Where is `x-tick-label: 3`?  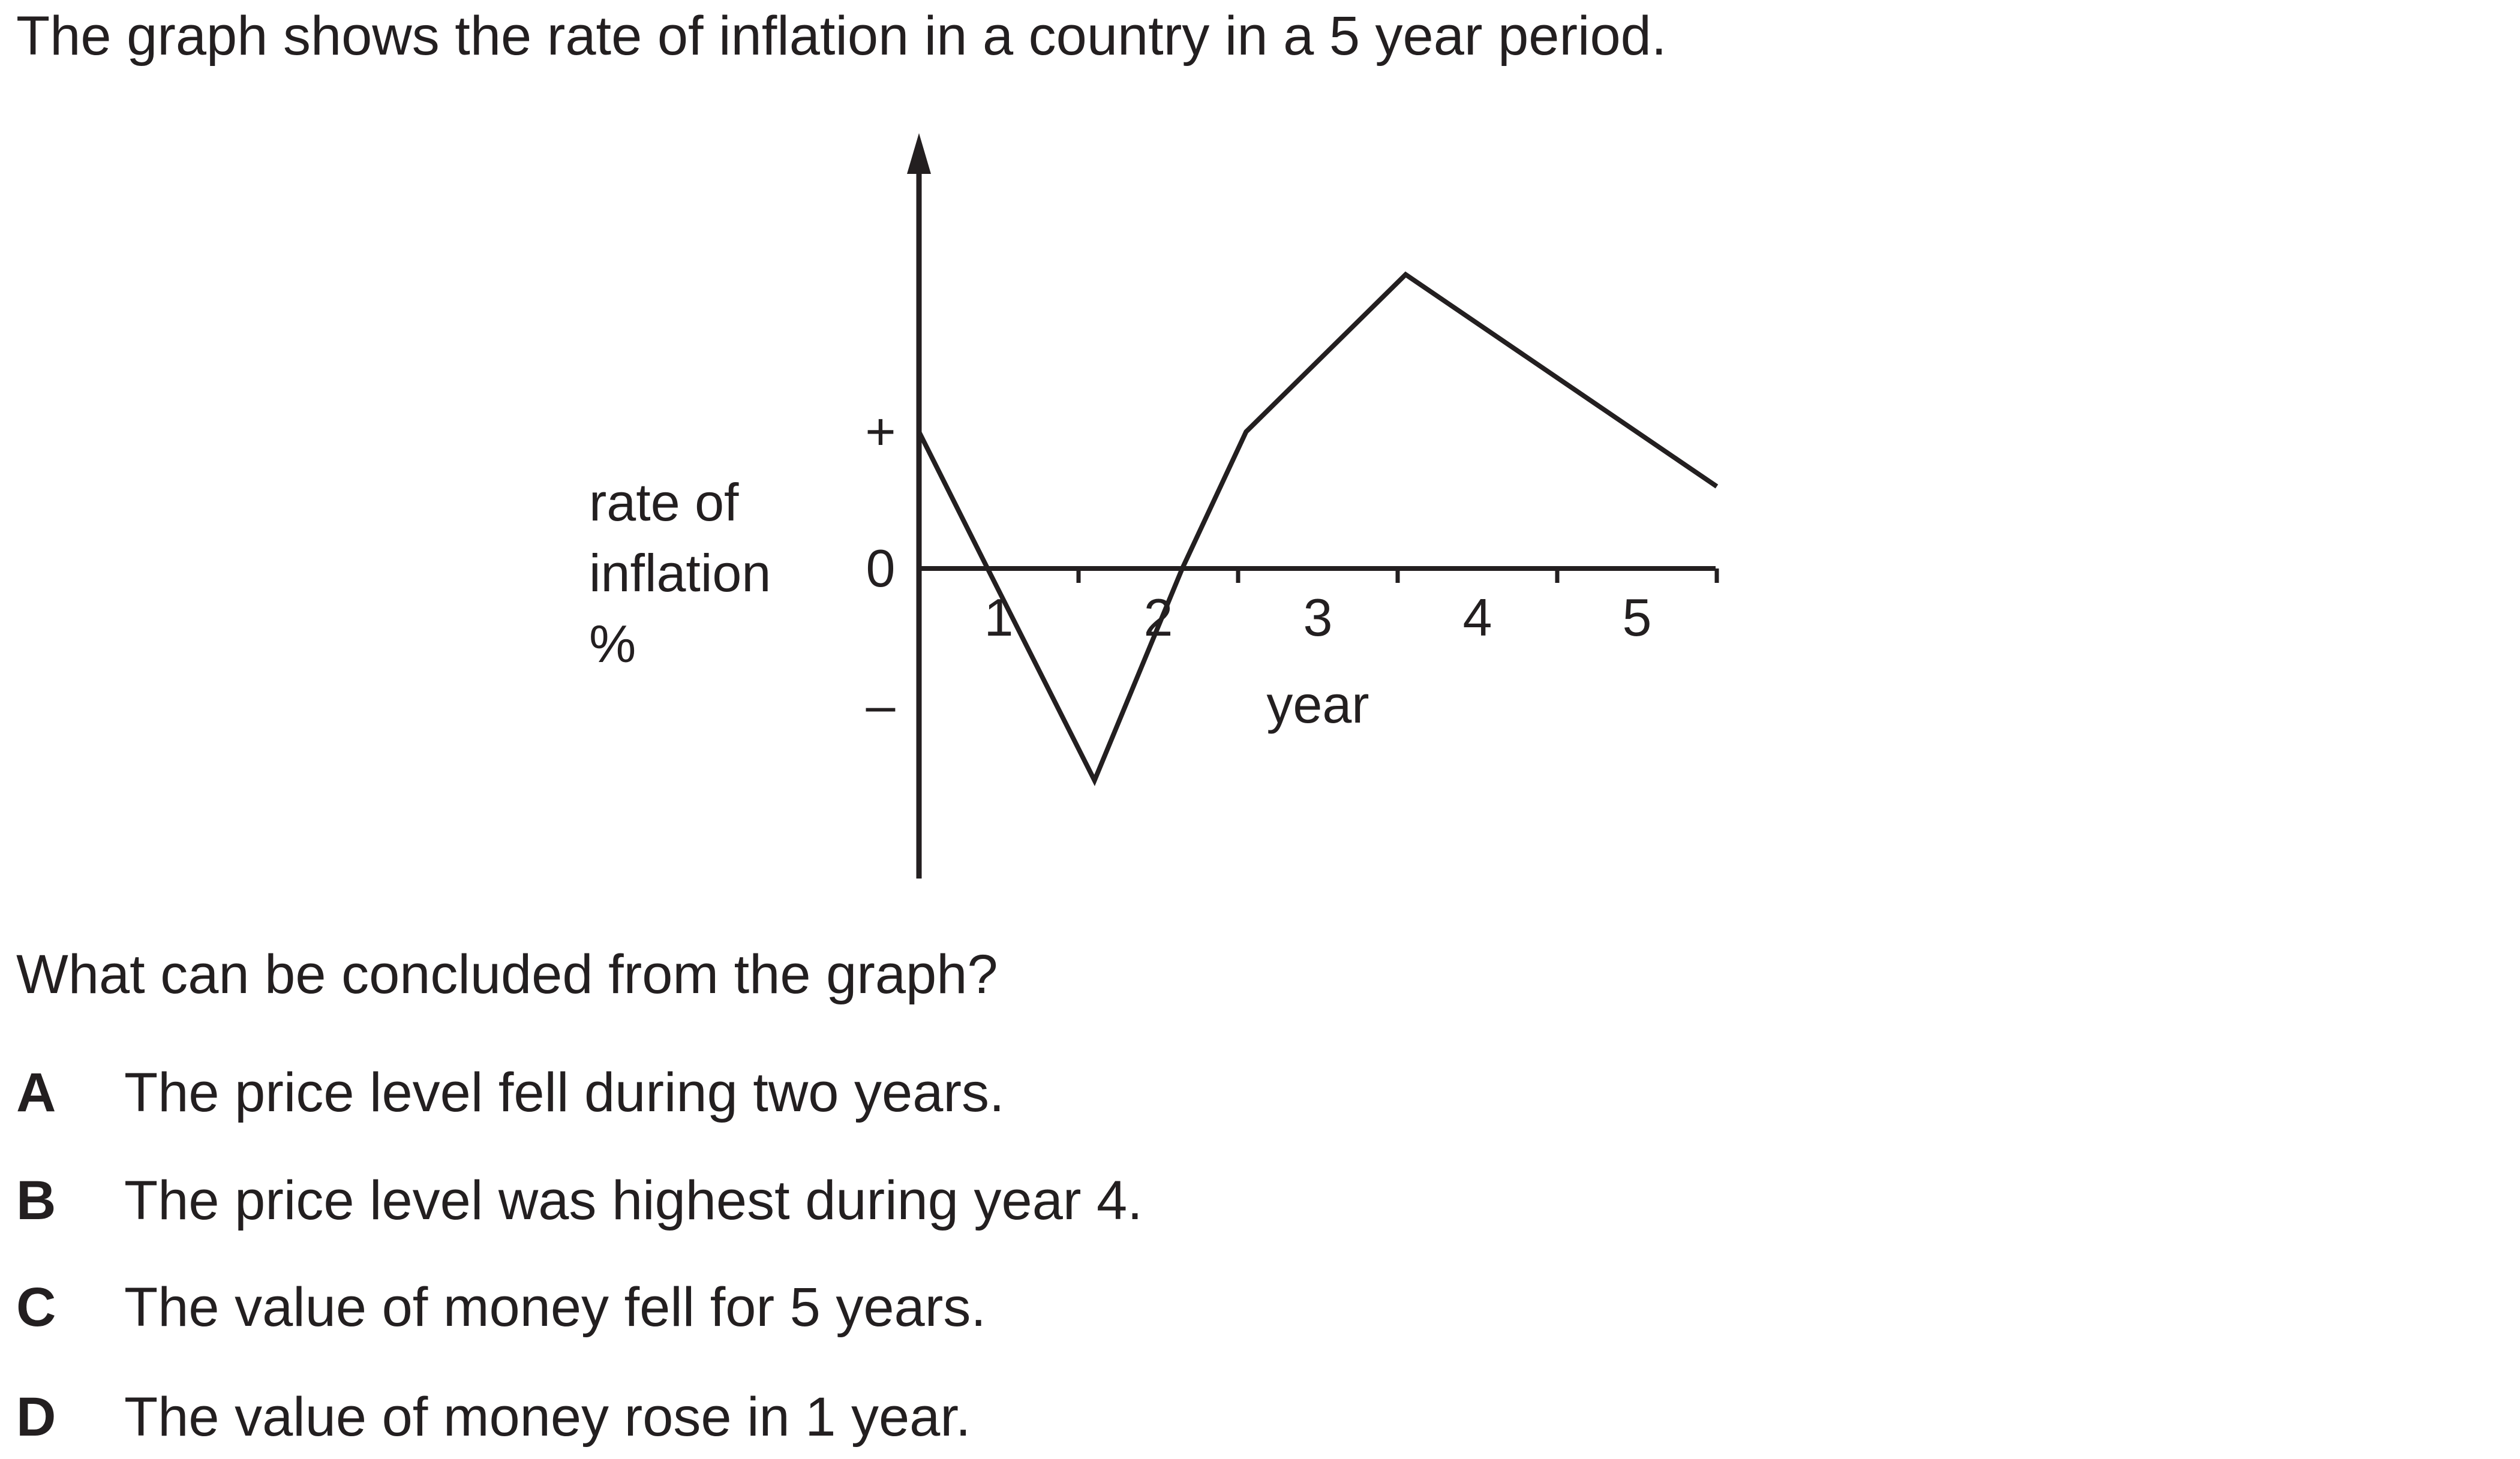
x-tick-label: 3 is located at coordinates (1318, 617).